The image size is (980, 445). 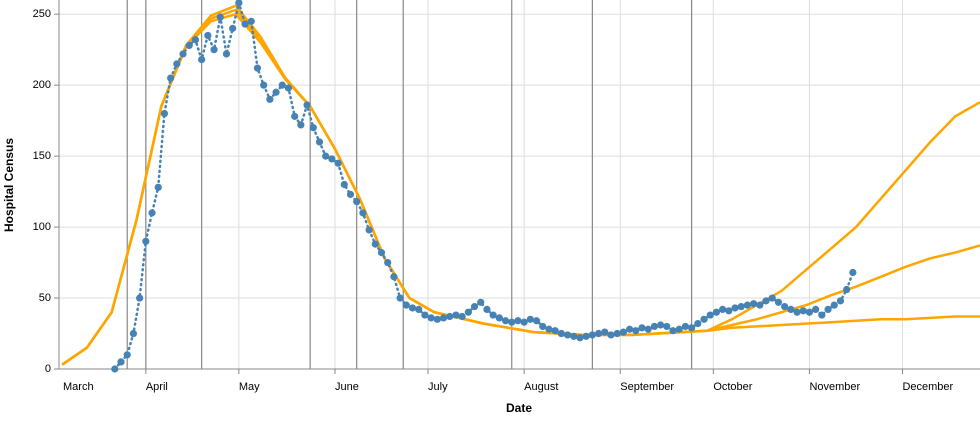 I want to click on x-tick-label: March, so click(x=78, y=387).